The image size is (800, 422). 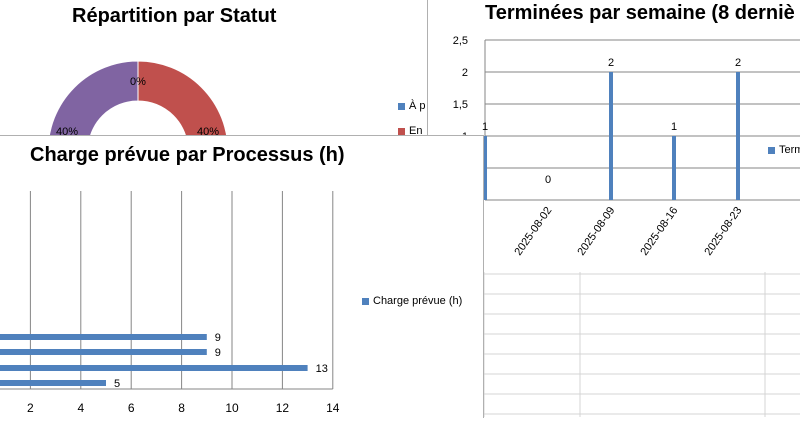 What do you see at coordinates (723, 231) in the screenshot?
I see `weekly-xtick-5: 2025-08-23` at bounding box center [723, 231].